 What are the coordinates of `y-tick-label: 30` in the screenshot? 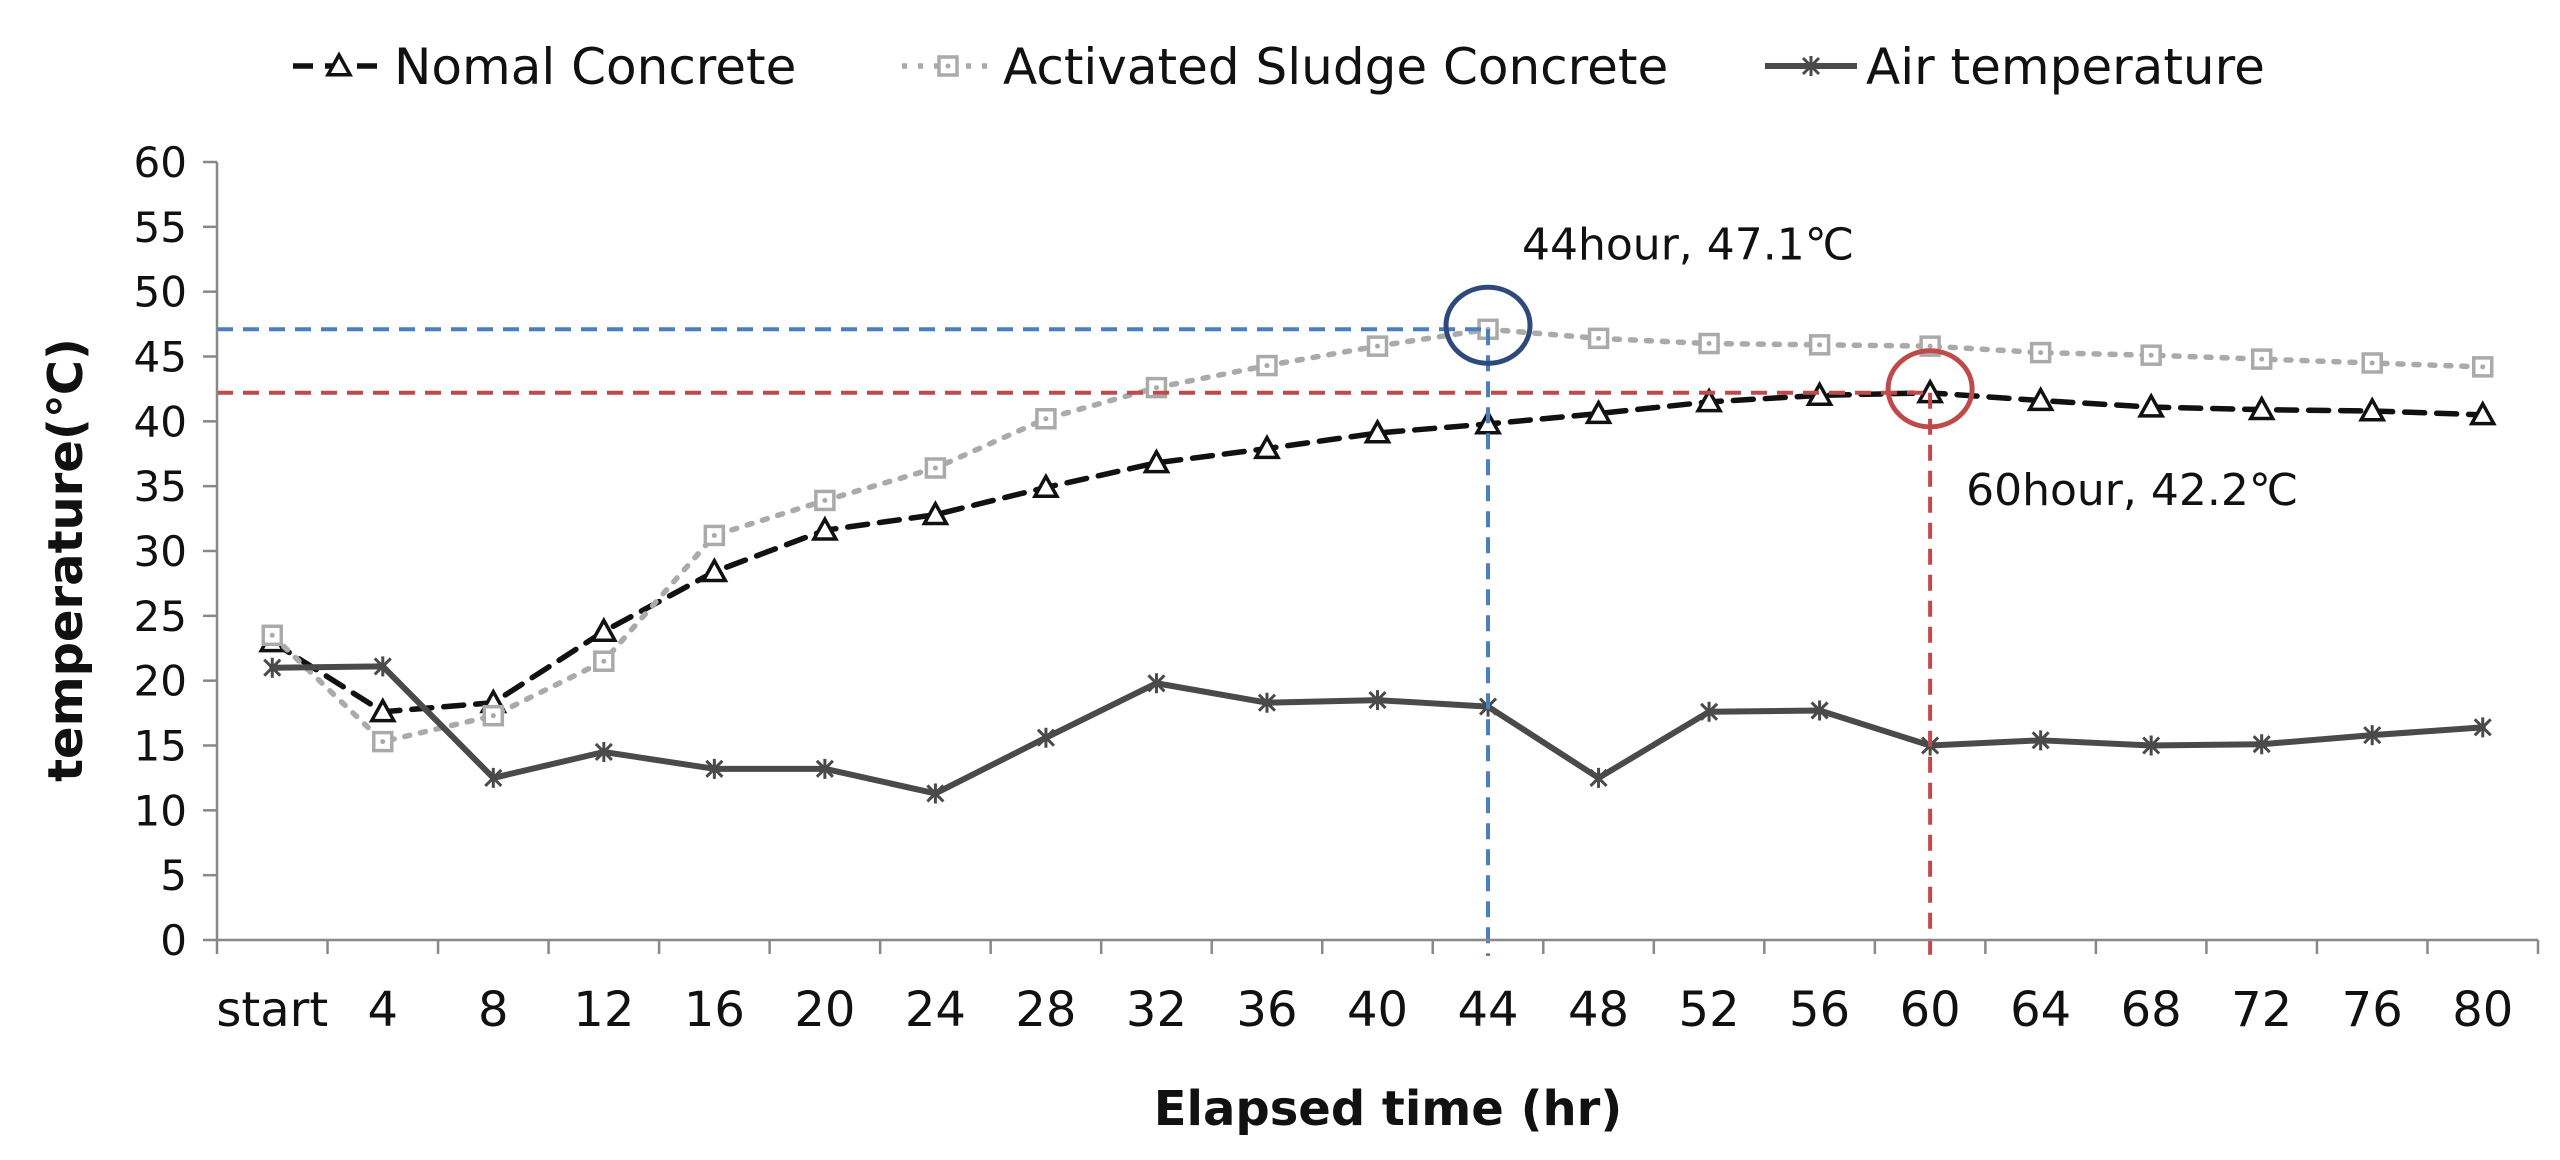 It's located at (160, 551).